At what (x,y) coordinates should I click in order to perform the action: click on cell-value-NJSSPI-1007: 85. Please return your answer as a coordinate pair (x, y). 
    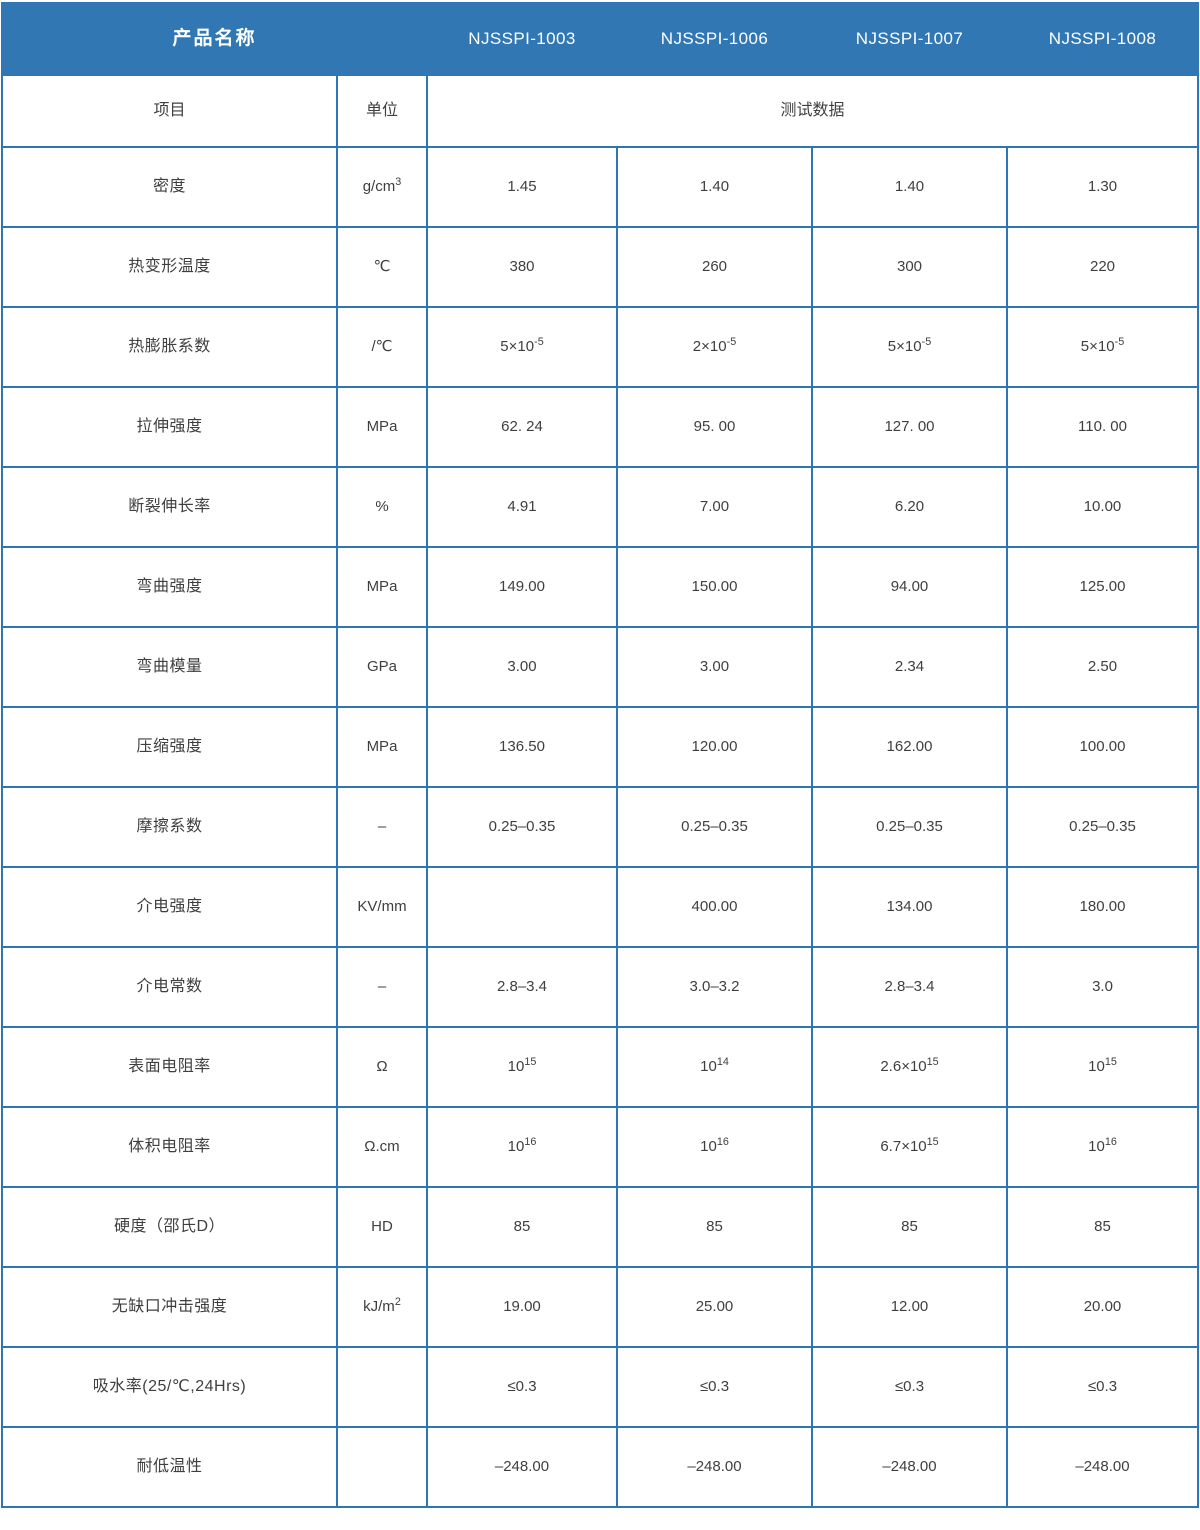
    Looking at the image, I should click on (909, 1227).